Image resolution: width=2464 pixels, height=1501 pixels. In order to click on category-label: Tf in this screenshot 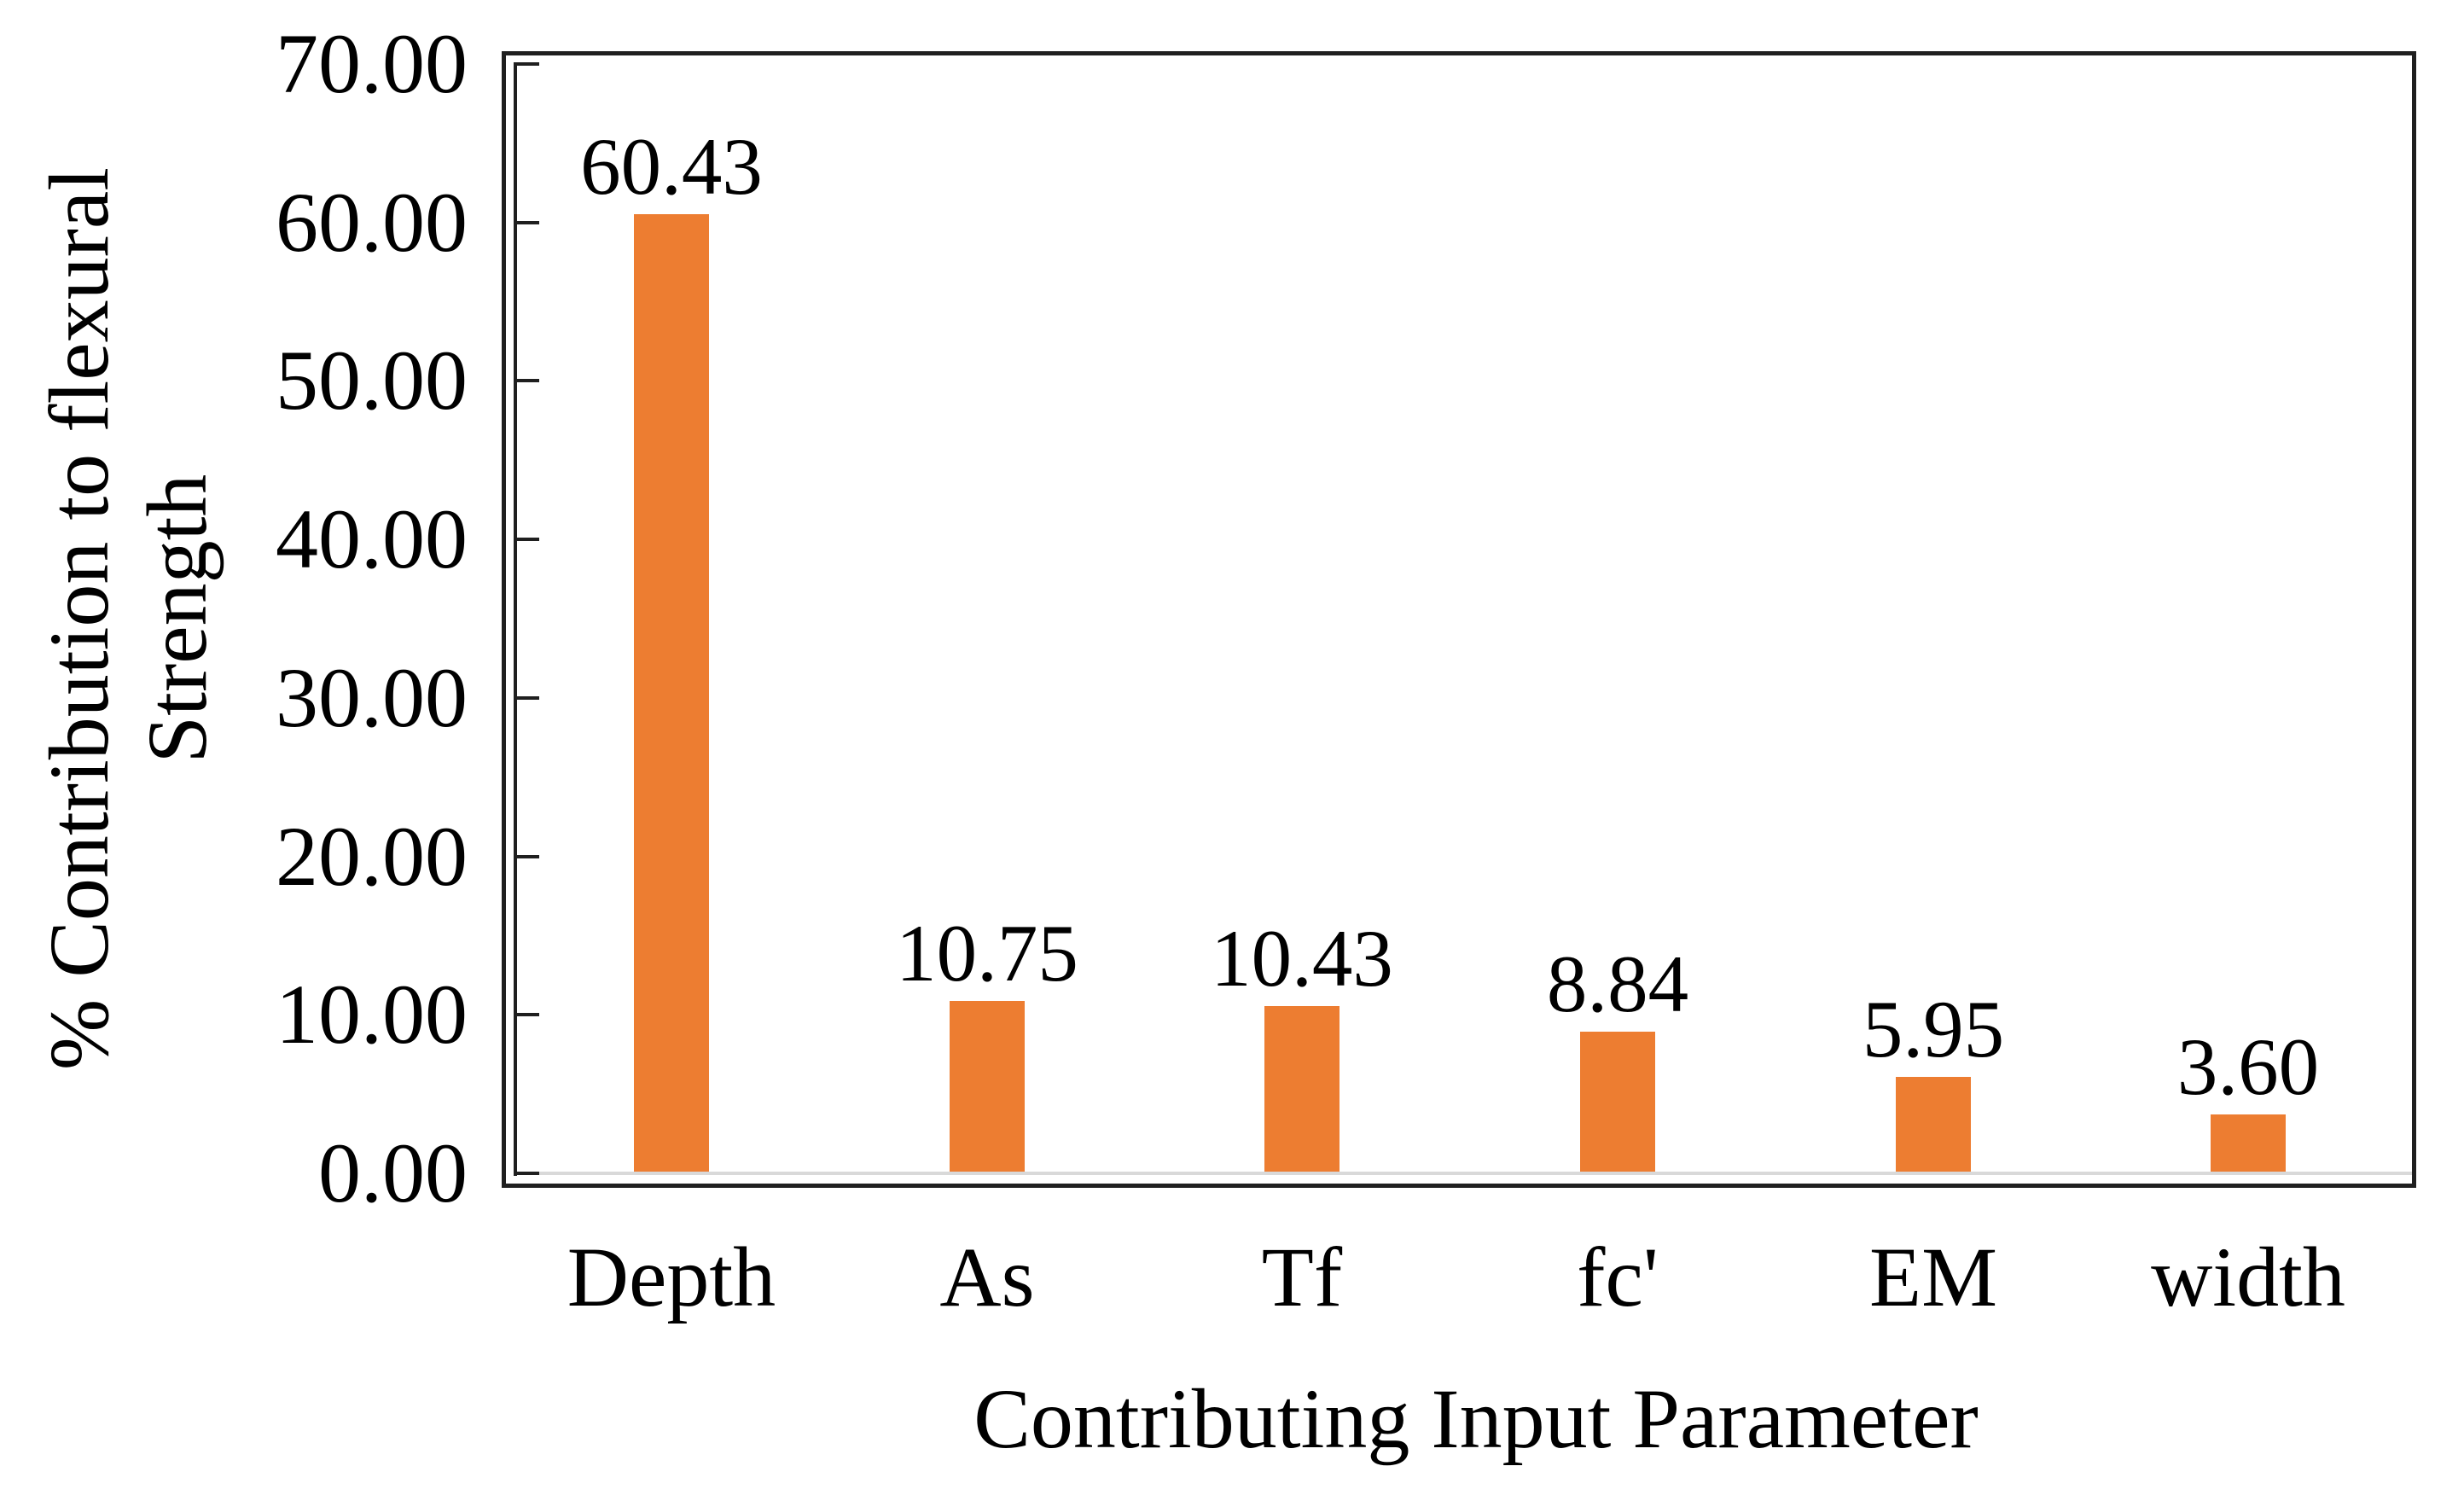, I will do `click(1302, 1277)`.